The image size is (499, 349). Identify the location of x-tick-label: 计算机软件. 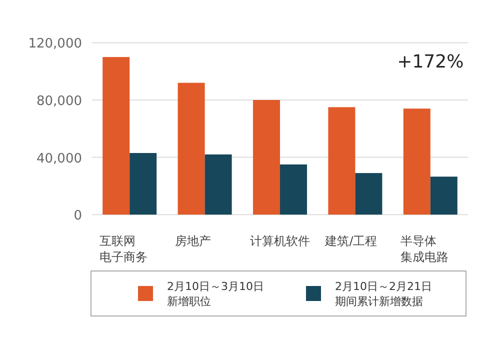
(280, 241).